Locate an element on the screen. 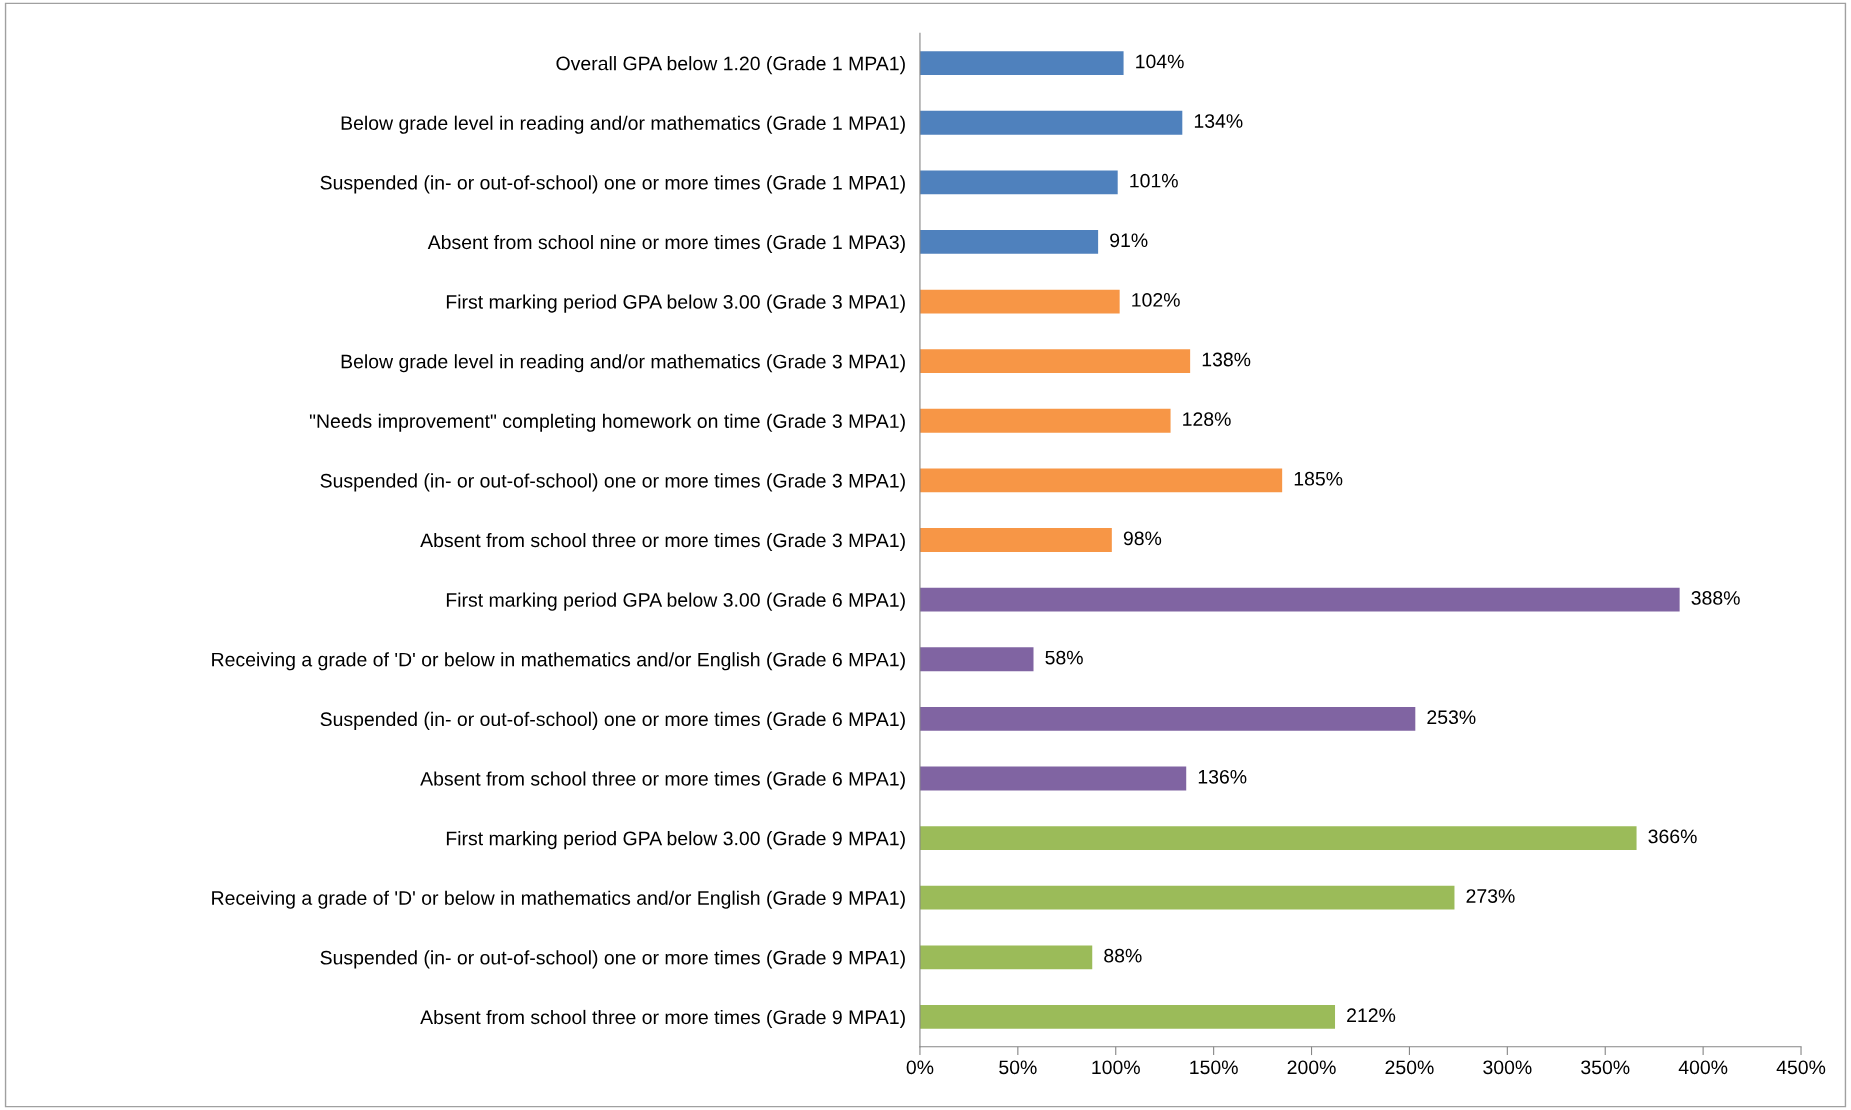 The image size is (1851, 1110). x-tick-label: 100% is located at coordinates (1116, 1067).